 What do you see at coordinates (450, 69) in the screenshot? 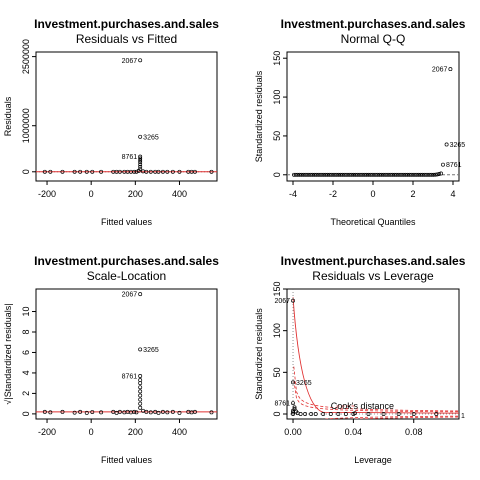
I see `outlier-point` at bounding box center [450, 69].